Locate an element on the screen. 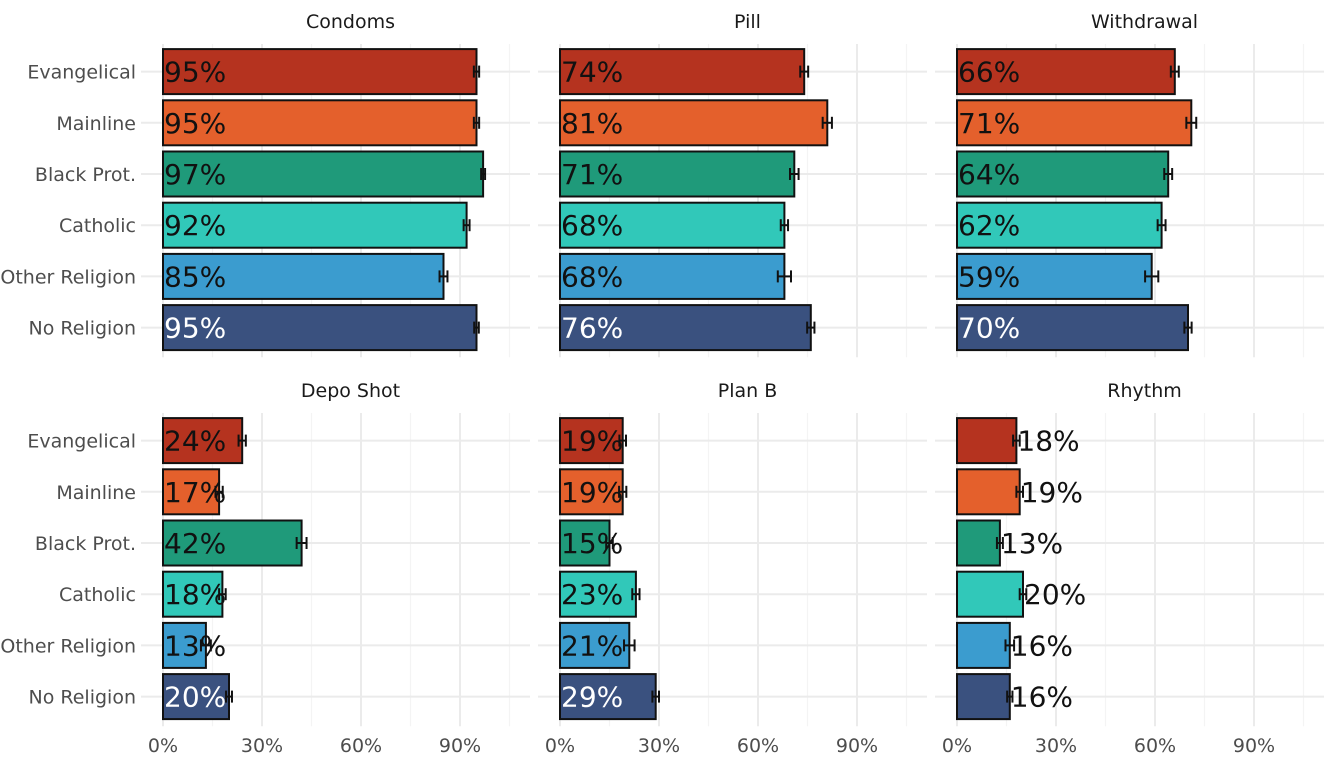 This screenshot has width=1327, height=760. category-label: Evangelical is located at coordinates (81, 442).